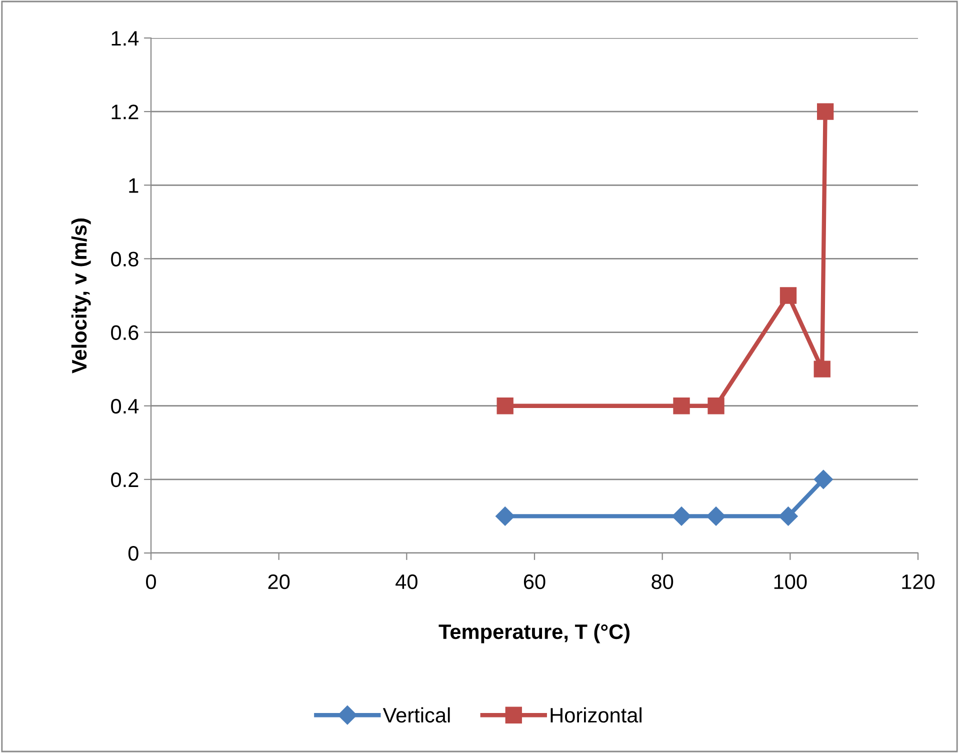  What do you see at coordinates (133, 185) in the screenshot?
I see `y-tick-label: 1` at bounding box center [133, 185].